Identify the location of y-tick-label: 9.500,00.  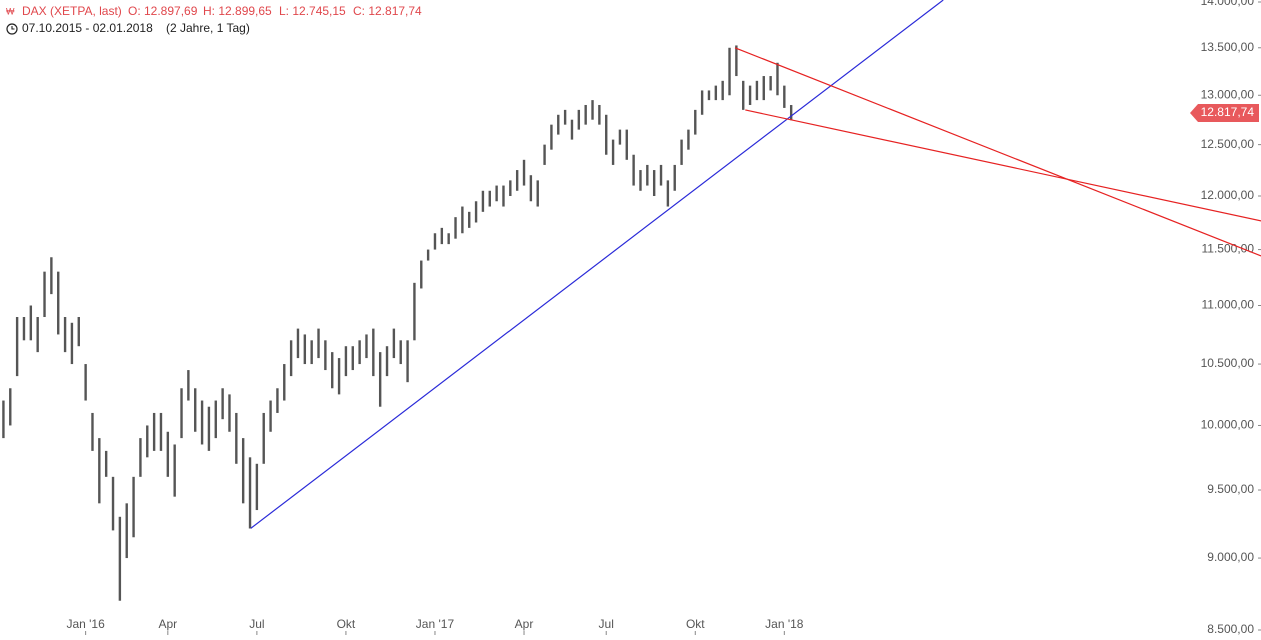
(1230, 489).